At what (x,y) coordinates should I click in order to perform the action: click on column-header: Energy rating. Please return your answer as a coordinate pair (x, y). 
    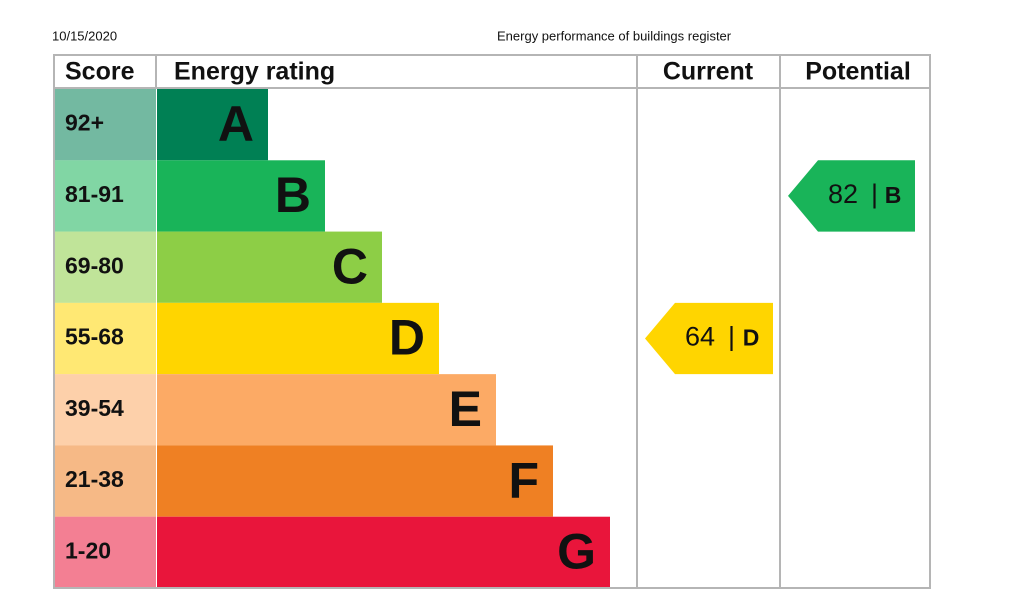
    Looking at the image, I should click on (254, 72).